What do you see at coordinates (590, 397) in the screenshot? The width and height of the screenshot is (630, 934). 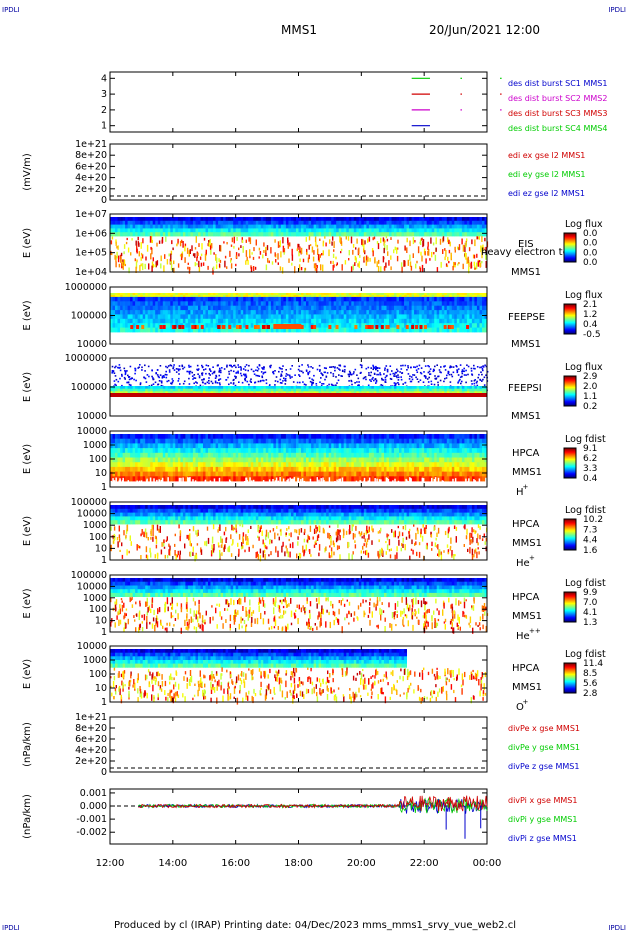 I see `colorbar-tick-label: 1.1` at bounding box center [590, 397].